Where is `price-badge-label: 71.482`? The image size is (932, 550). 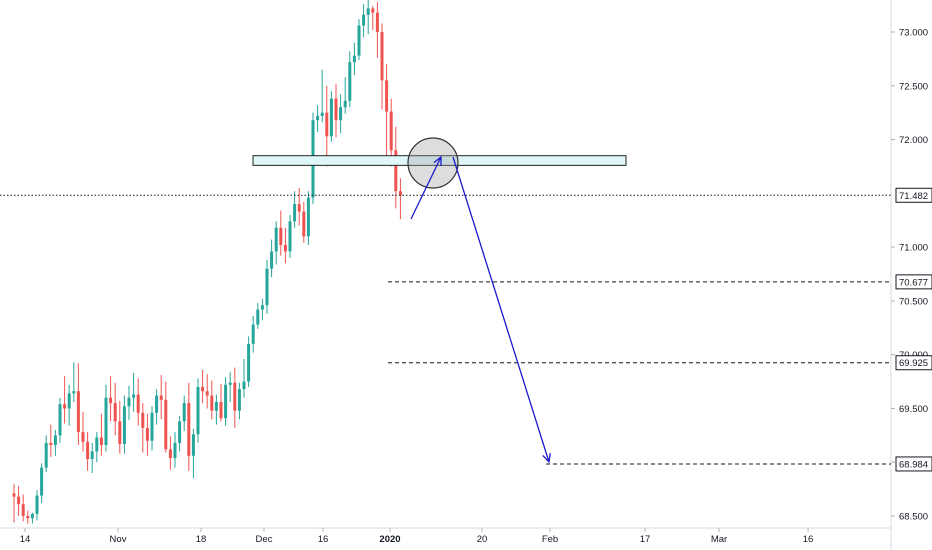
price-badge-label: 71.482 is located at coordinates (913, 196).